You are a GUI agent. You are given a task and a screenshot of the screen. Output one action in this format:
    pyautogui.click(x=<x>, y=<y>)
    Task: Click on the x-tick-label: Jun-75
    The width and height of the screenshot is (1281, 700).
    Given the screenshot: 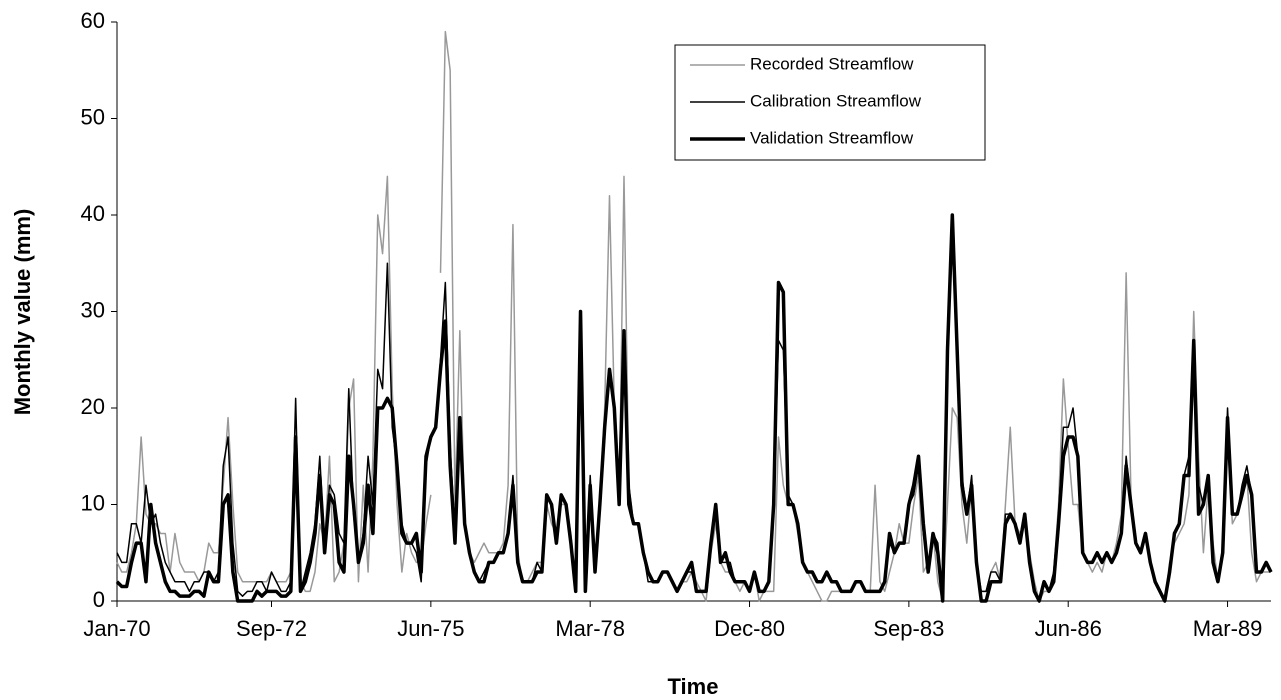 What is the action you would take?
    pyautogui.click(x=430, y=628)
    